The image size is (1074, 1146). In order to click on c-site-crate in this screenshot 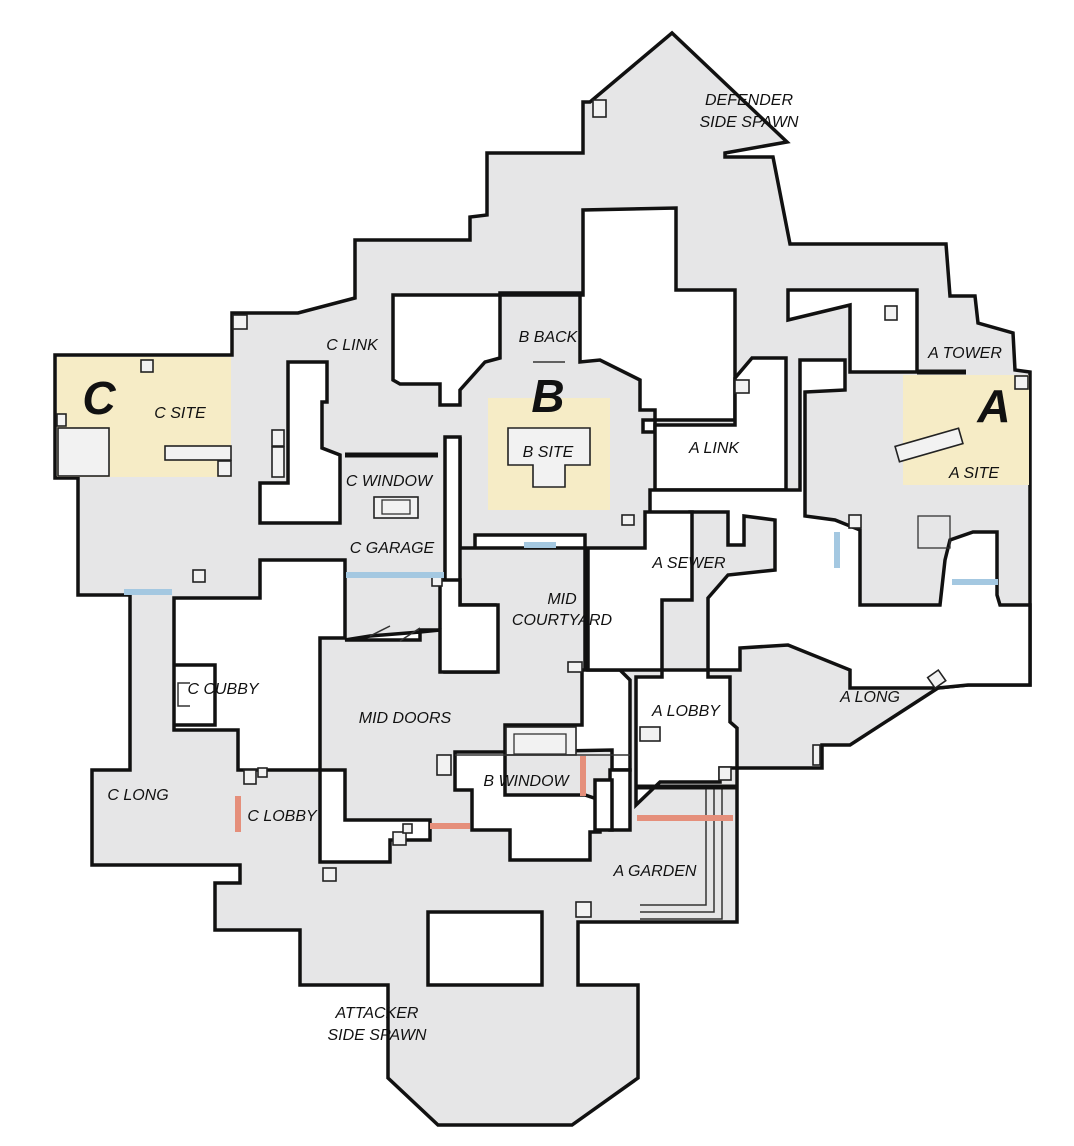, I will do `click(224, 468)`.